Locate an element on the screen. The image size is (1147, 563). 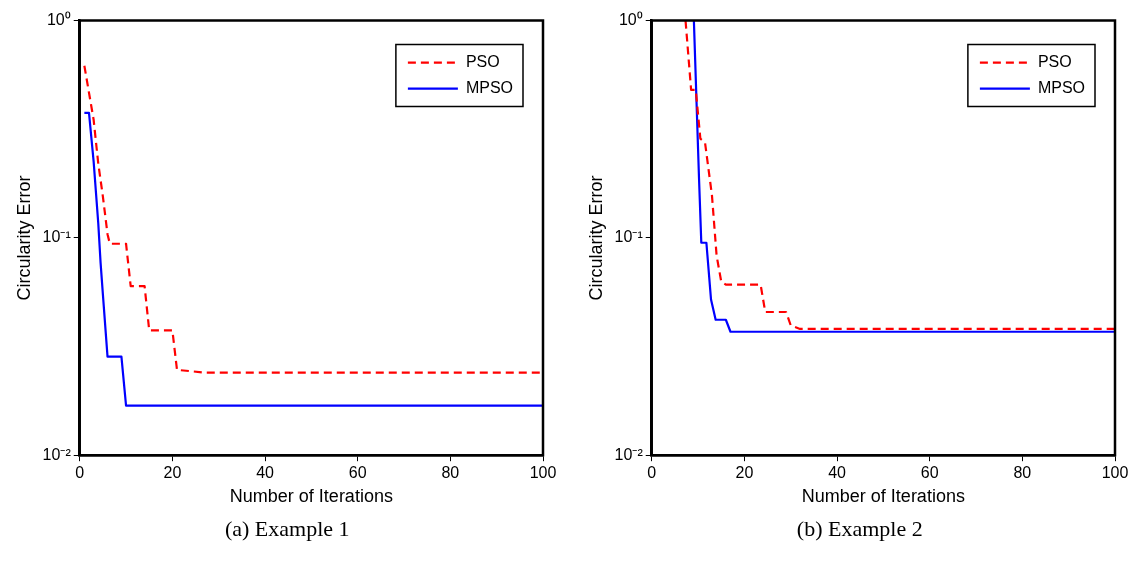
text: (a) Example 1 is located at coordinates (287, 529).